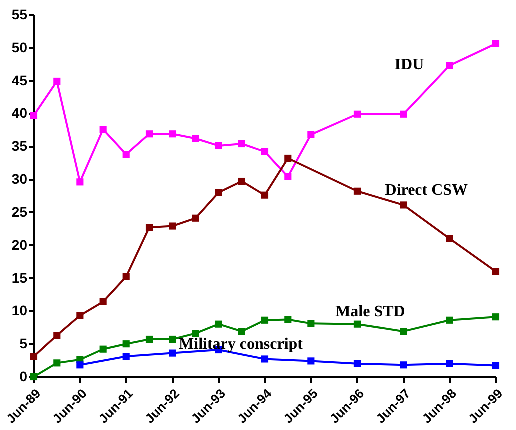 This screenshot has width=516, height=430. I want to click on series-label: IDU, so click(409, 65).